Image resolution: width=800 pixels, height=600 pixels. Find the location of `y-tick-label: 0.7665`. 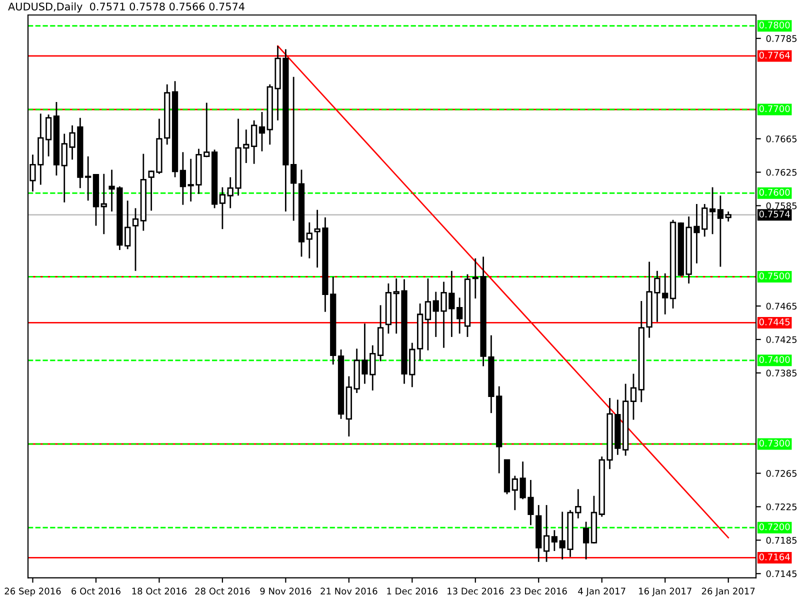

y-tick-label: 0.7665 is located at coordinates (781, 138).